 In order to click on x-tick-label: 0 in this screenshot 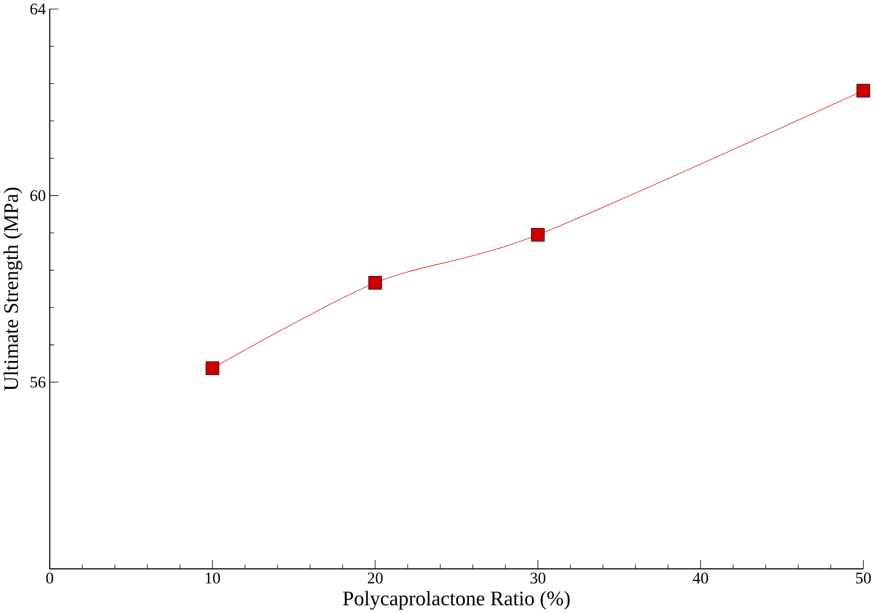, I will do `click(50, 578)`.